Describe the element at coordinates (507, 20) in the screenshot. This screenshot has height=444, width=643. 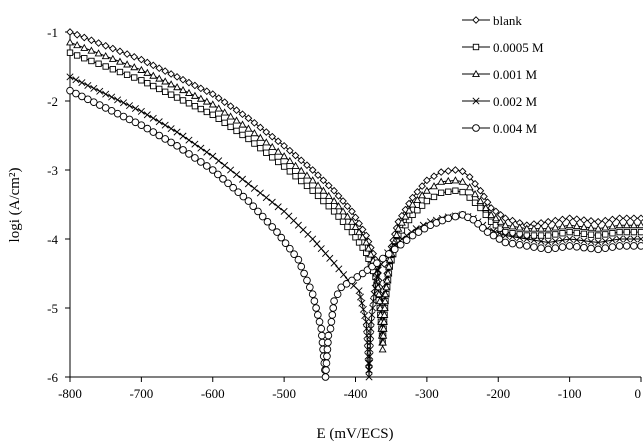
I see `legend-label: blank` at that location.